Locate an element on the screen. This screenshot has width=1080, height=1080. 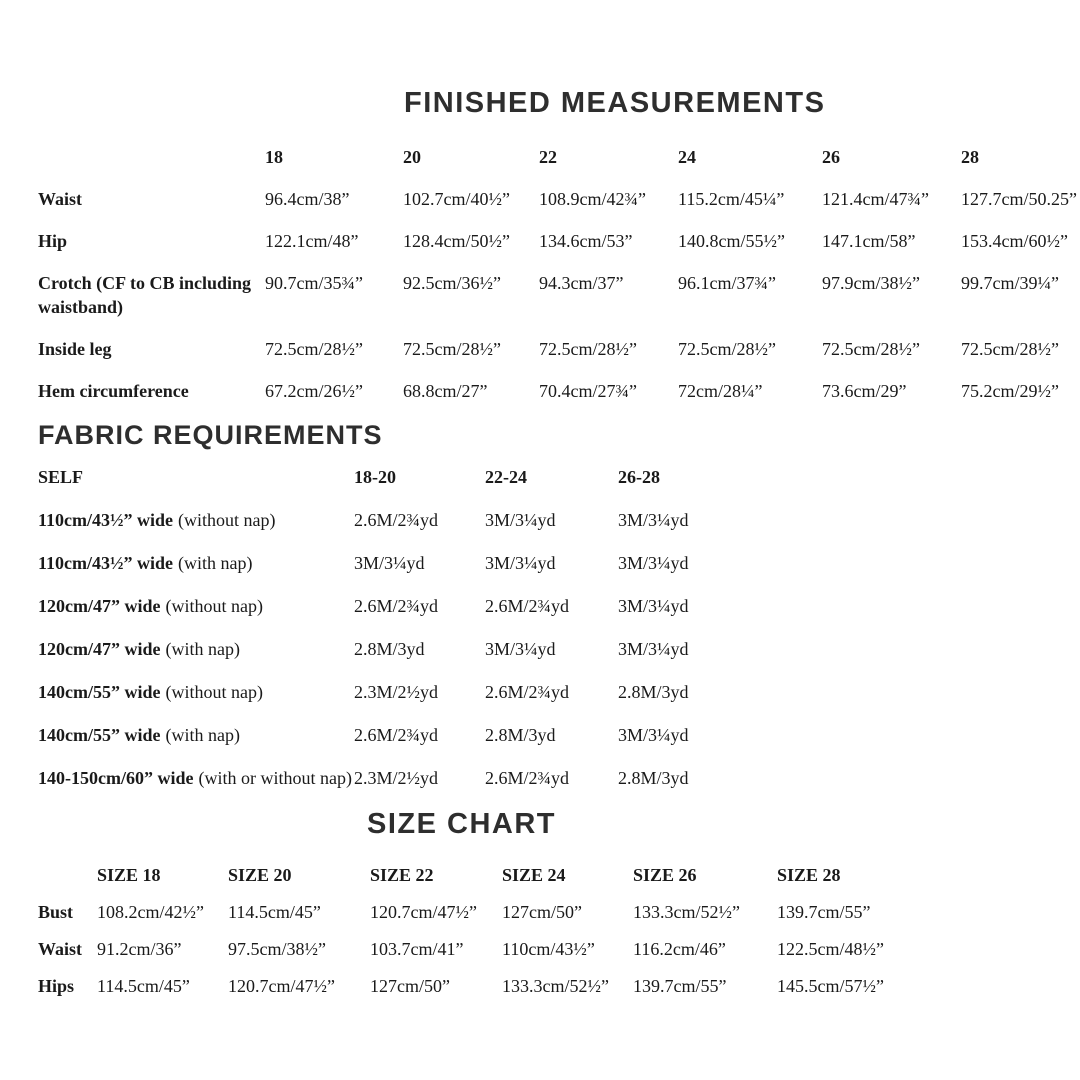
measurement-value: 103.7cm/41” is located at coordinates (417, 949).